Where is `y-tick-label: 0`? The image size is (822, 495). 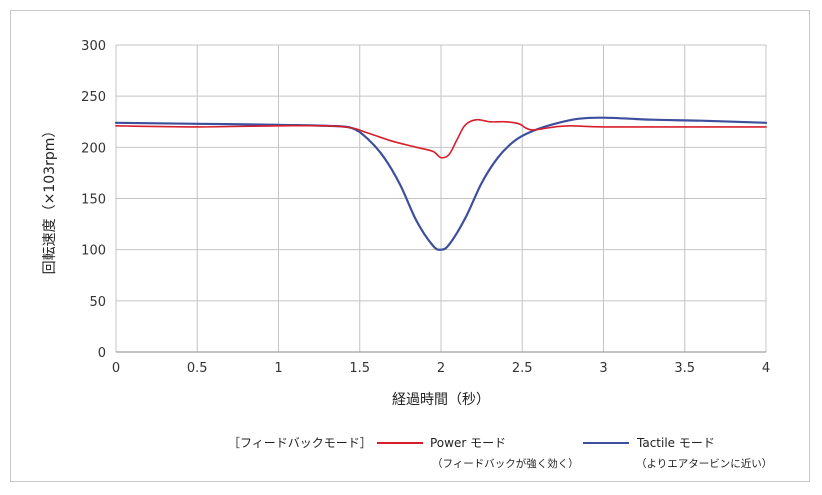 y-tick-label: 0 is located at coordinates (102, 353).